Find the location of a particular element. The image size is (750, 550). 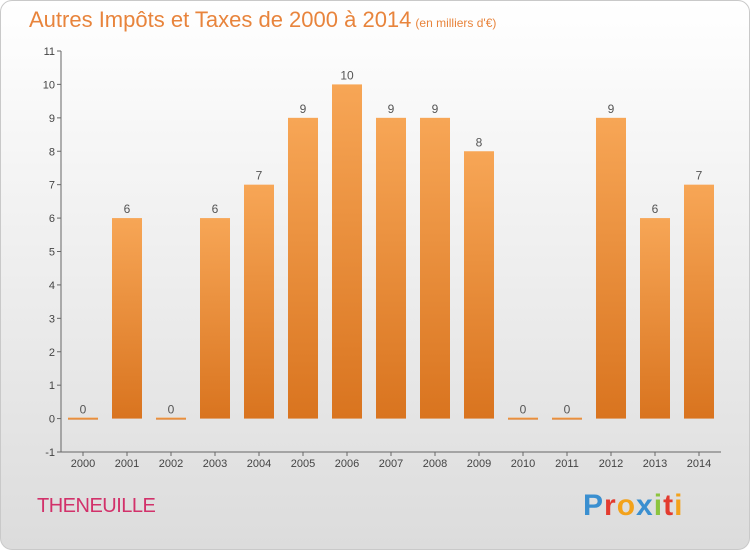

y-tick-label: 1 is located at coordinates (52, 386).